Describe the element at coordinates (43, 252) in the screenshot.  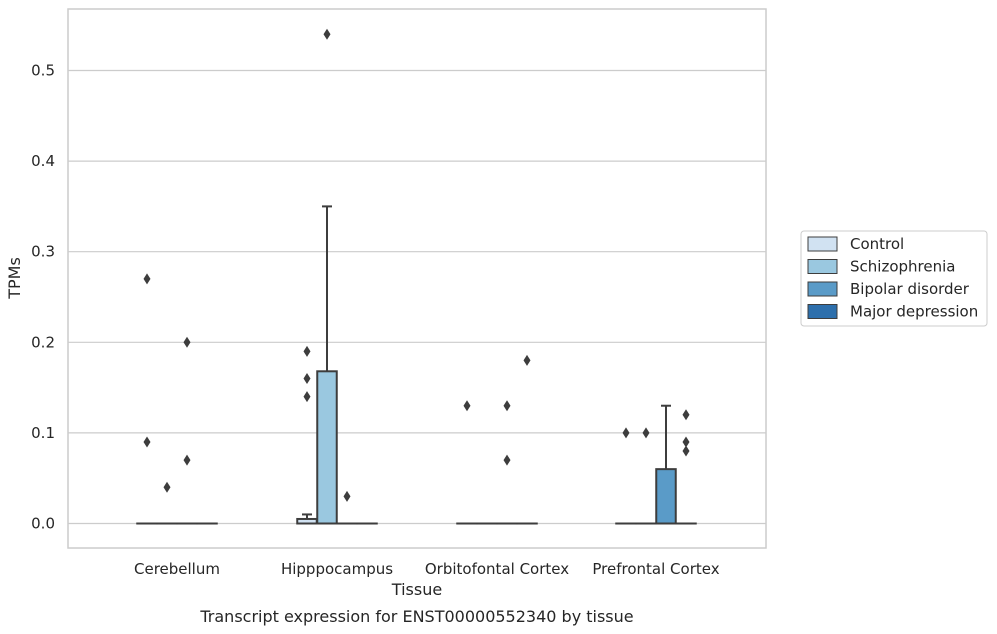
I see `y-tick-label: 0.3` at that location.